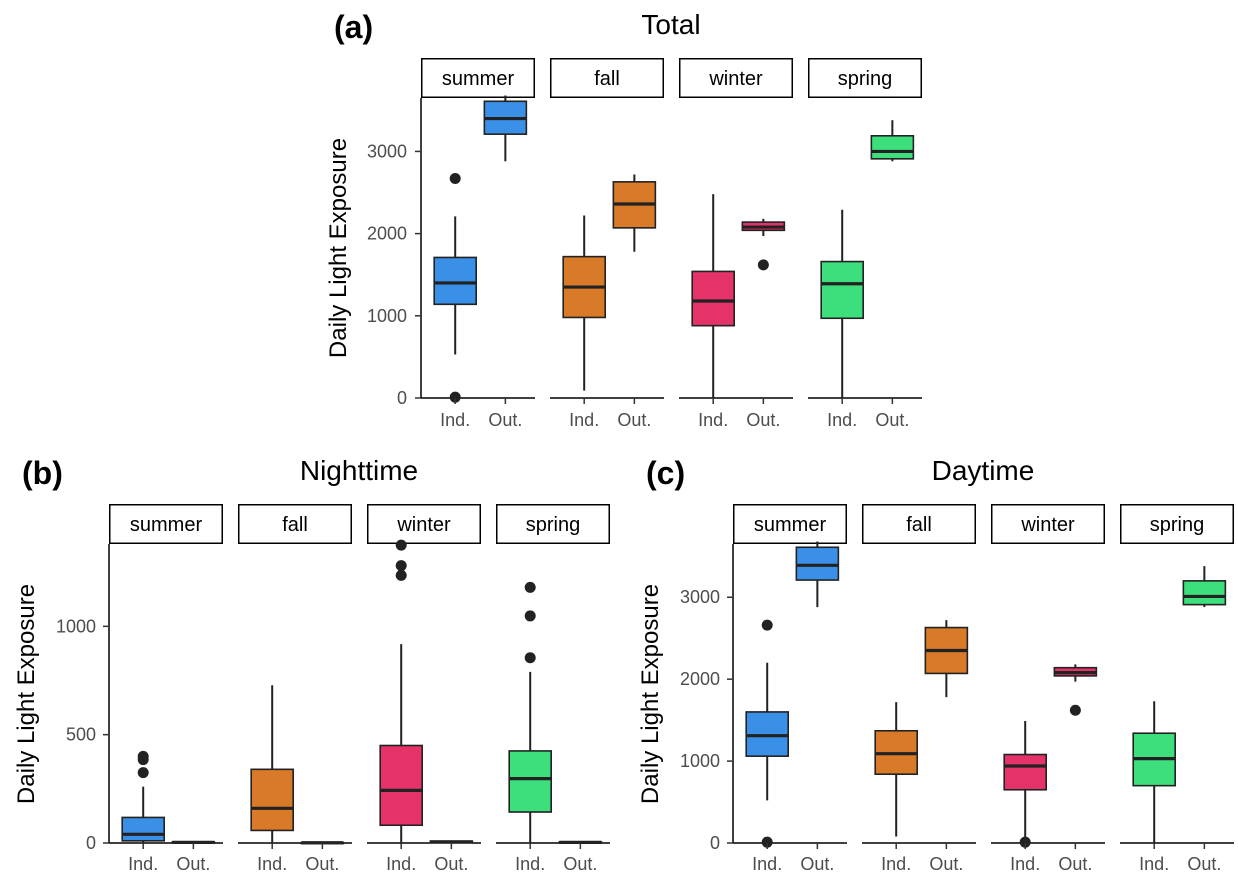  Describe the element at coordinates (359, 470) in the screenshot. I see `panel-title: Nighttime` at that location.